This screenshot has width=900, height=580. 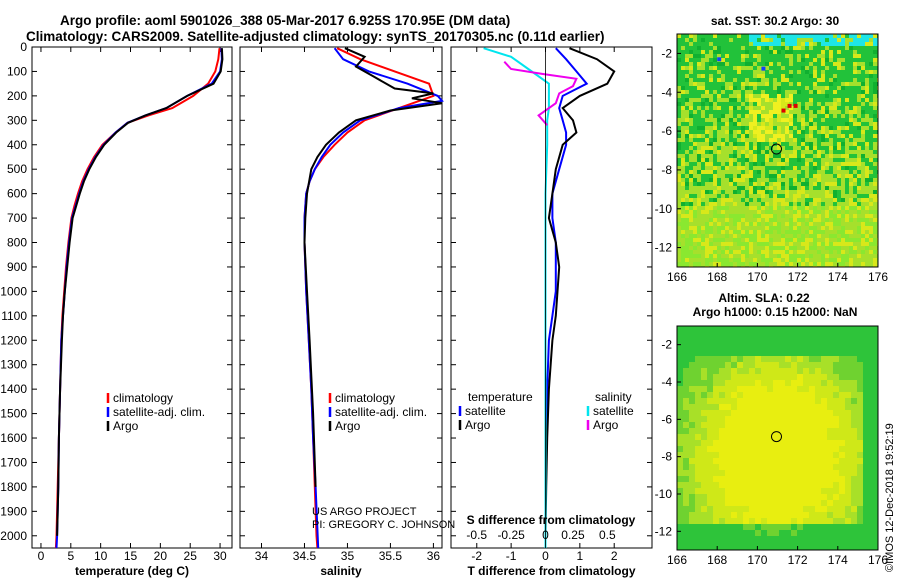 I want to click on map-hotspot, so click(x=795, y=105).